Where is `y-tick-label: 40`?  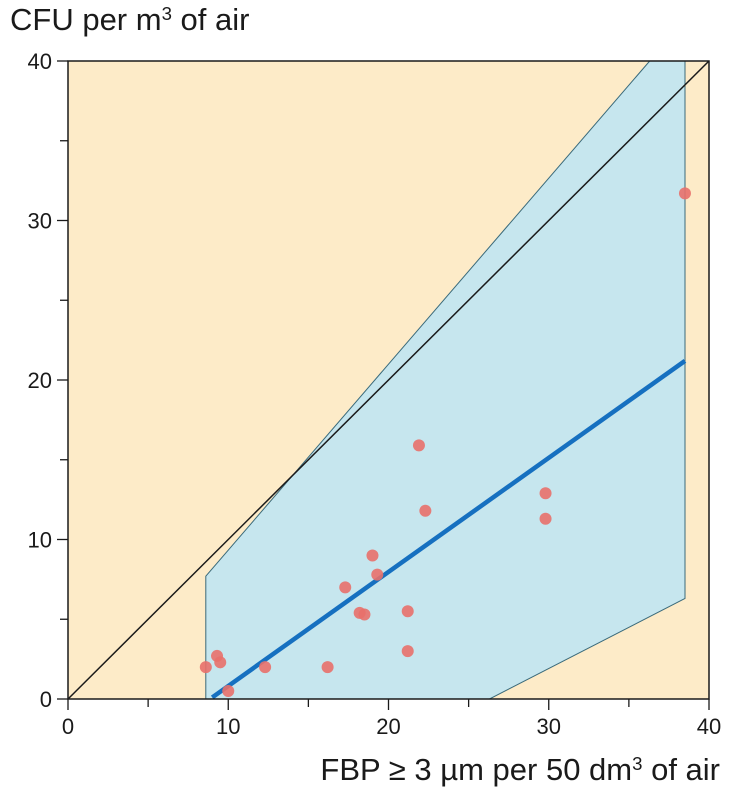 y-tick-label: 40 is located at coordinates (40, 61).